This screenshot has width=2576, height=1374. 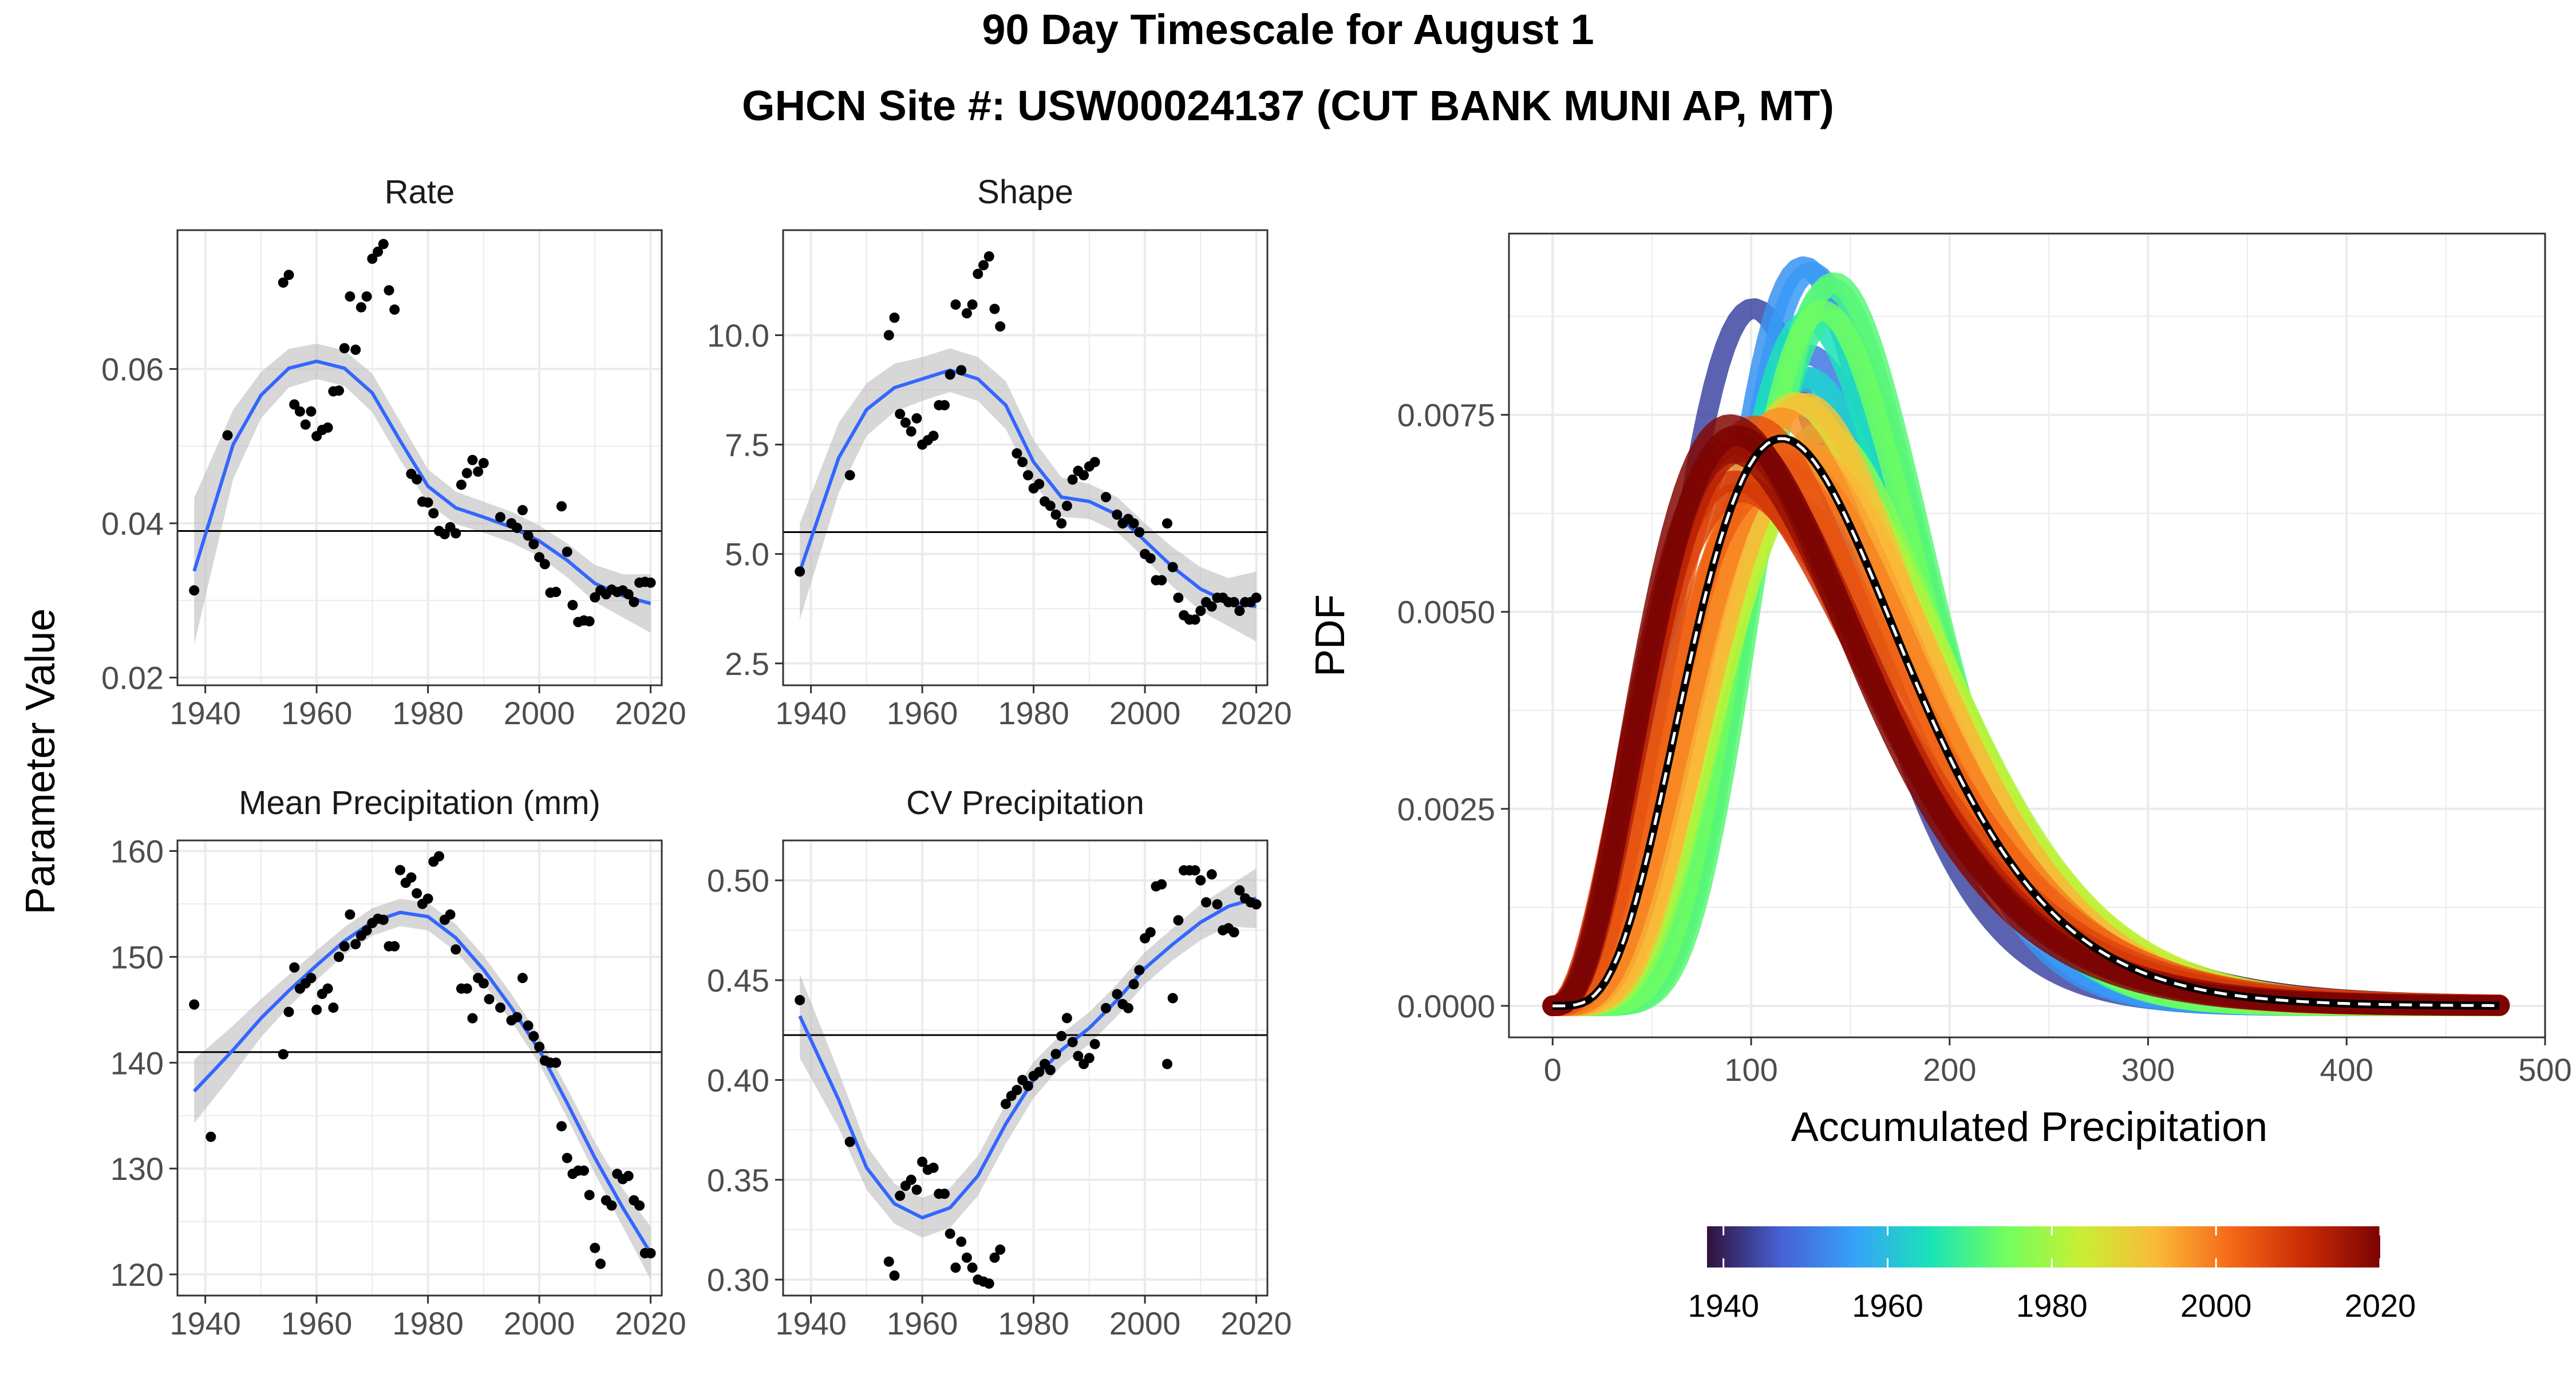 I want to click on shape-y-tick-label: 10.0, so click(x=738, y=335).